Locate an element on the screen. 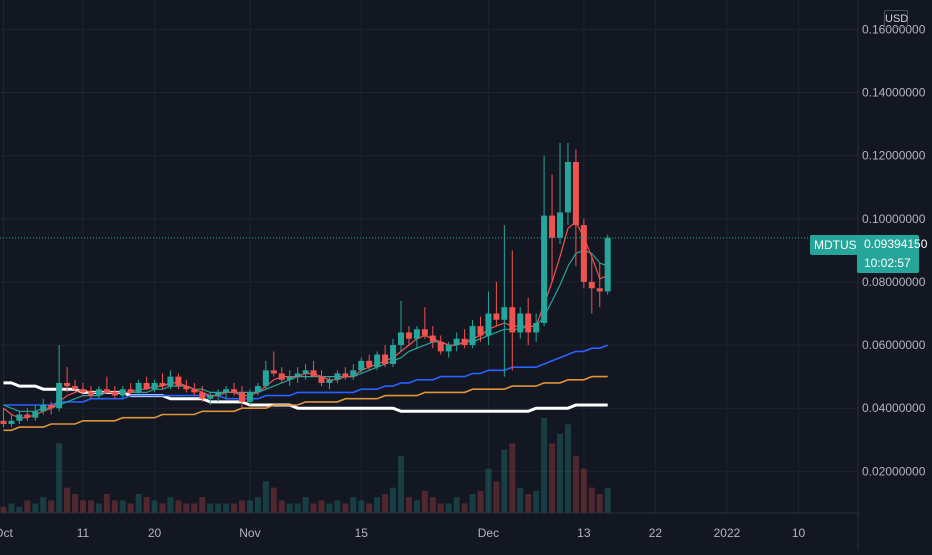 Image resolution: width=932 pixels, height=555 pixels. time-tick-label: 10 is located at coordinates (799, 533).